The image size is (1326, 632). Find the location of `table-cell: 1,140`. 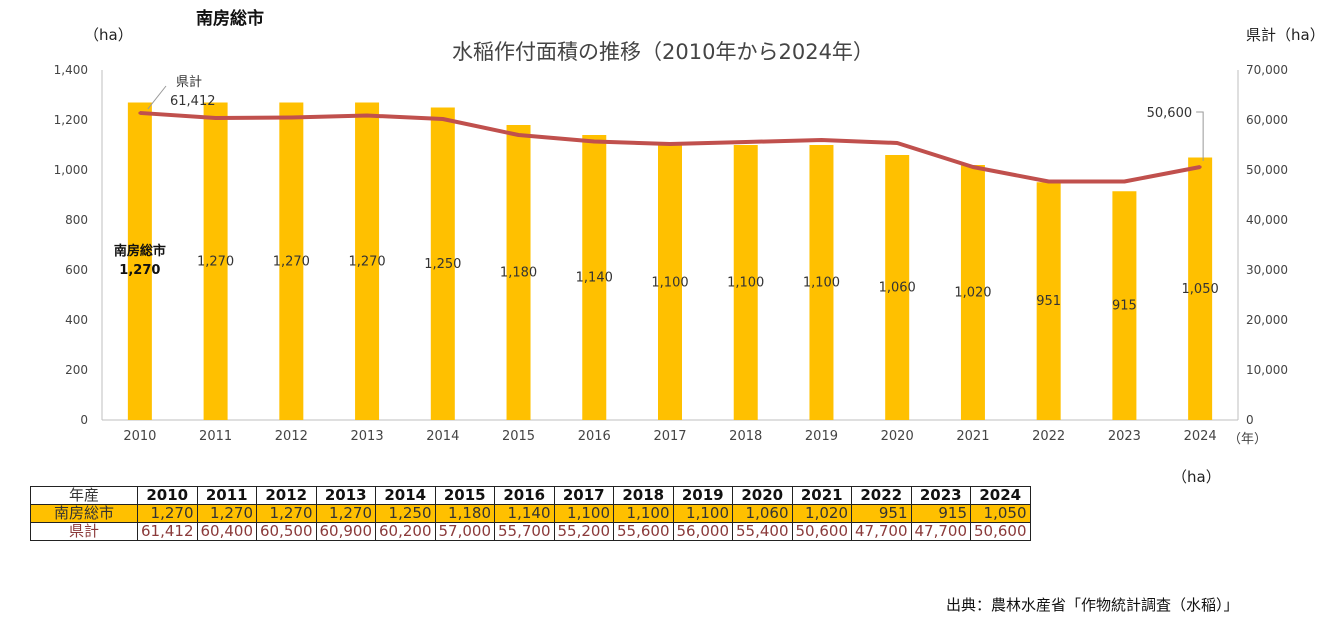

table-cell: 1,140 is located at coordinates (524, 513).